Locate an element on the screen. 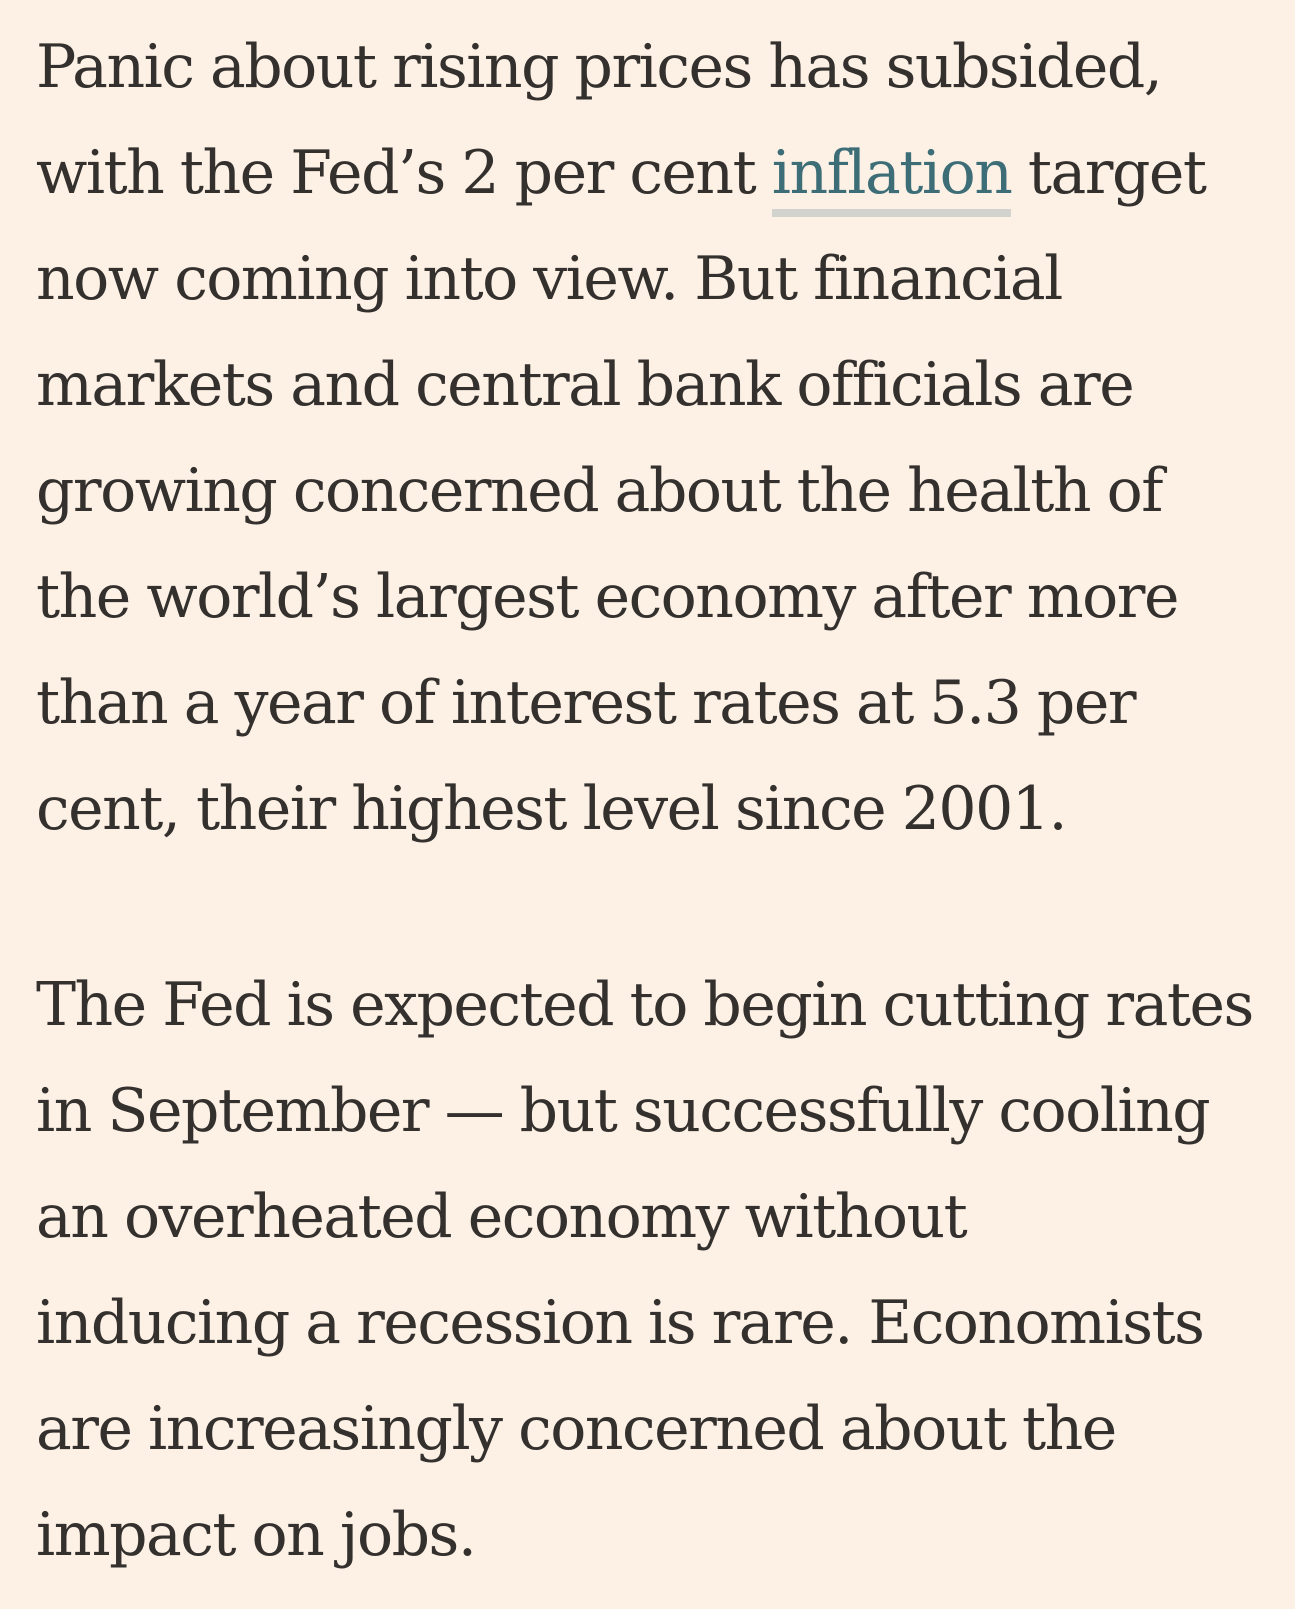  line-2-text-before-link: with the Fed’s 2 per cent is located at coordinates (404, 173).